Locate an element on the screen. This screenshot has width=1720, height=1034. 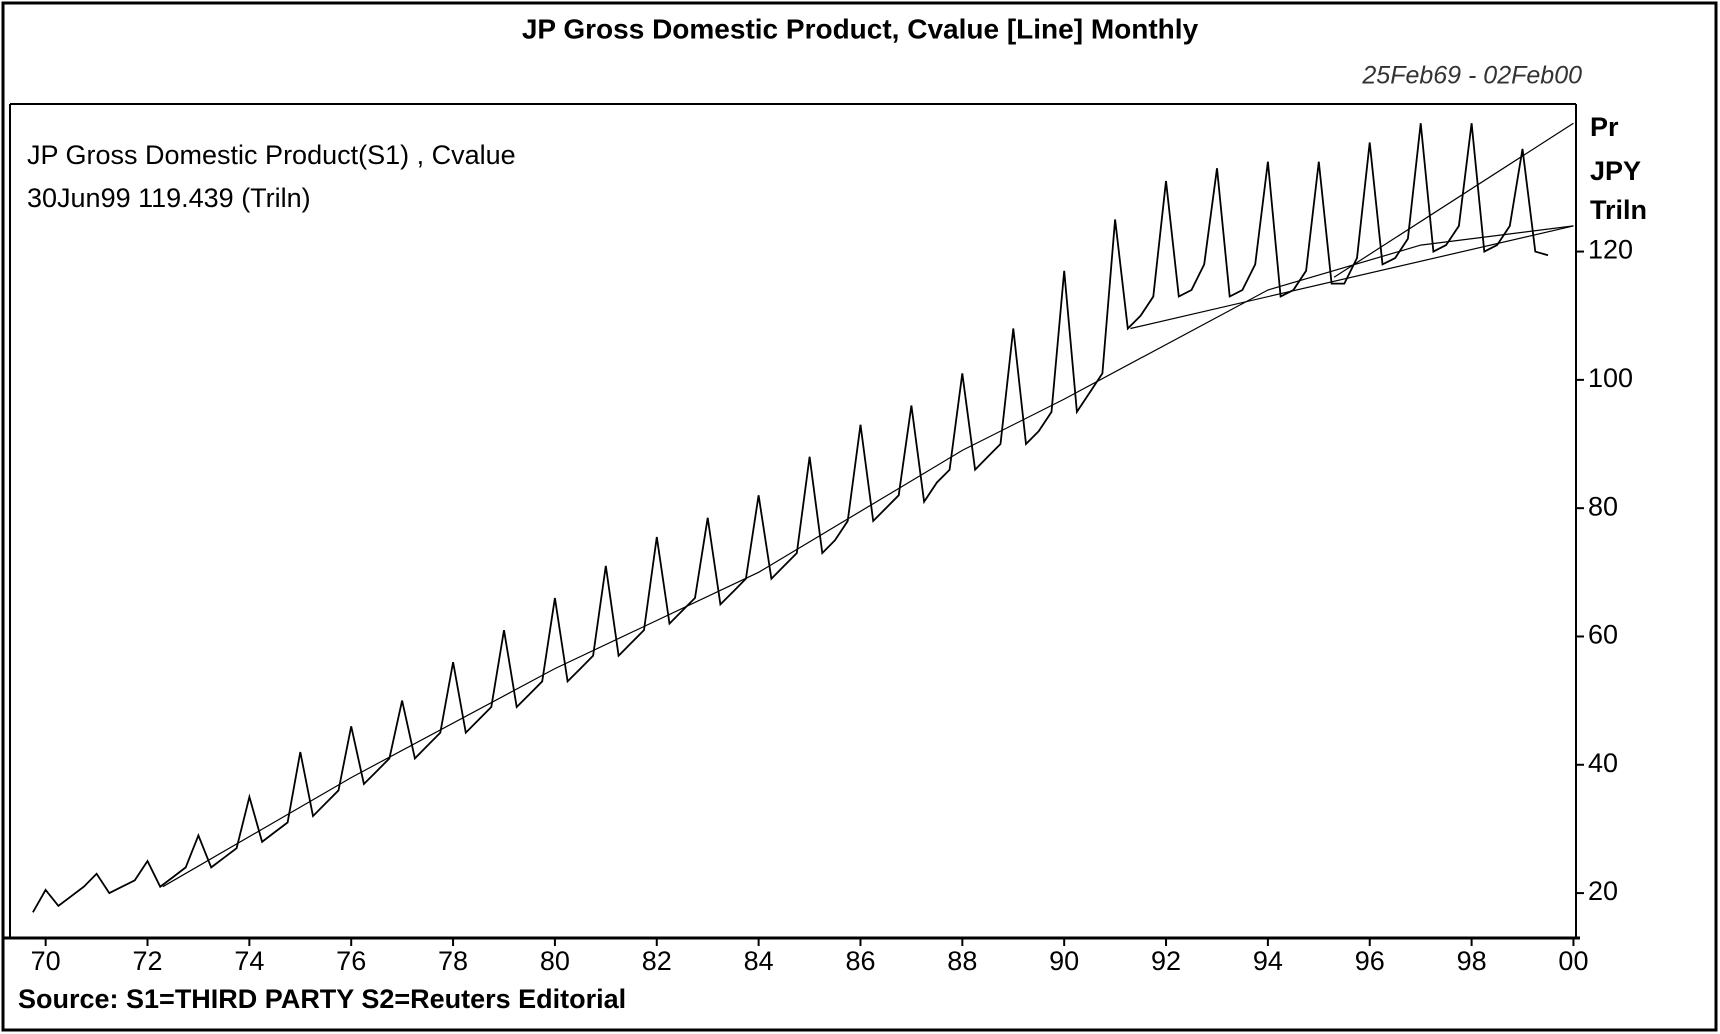
y-tick-label: 120 is located at coordinates (1610, 250).